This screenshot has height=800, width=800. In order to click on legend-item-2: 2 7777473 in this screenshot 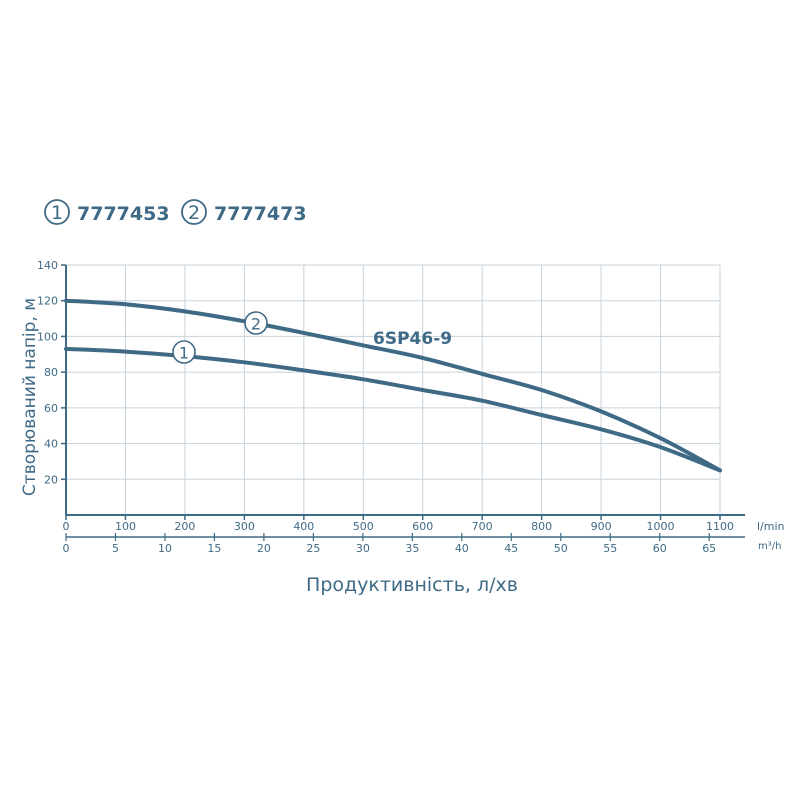, I will do `click(244, 212)`.